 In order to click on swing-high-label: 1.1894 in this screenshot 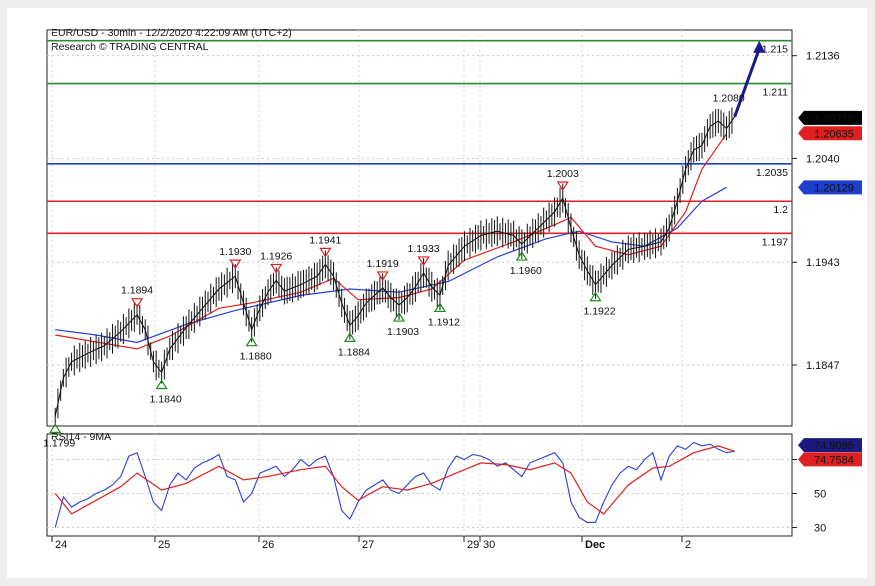, I will do `click(137, 291)`.